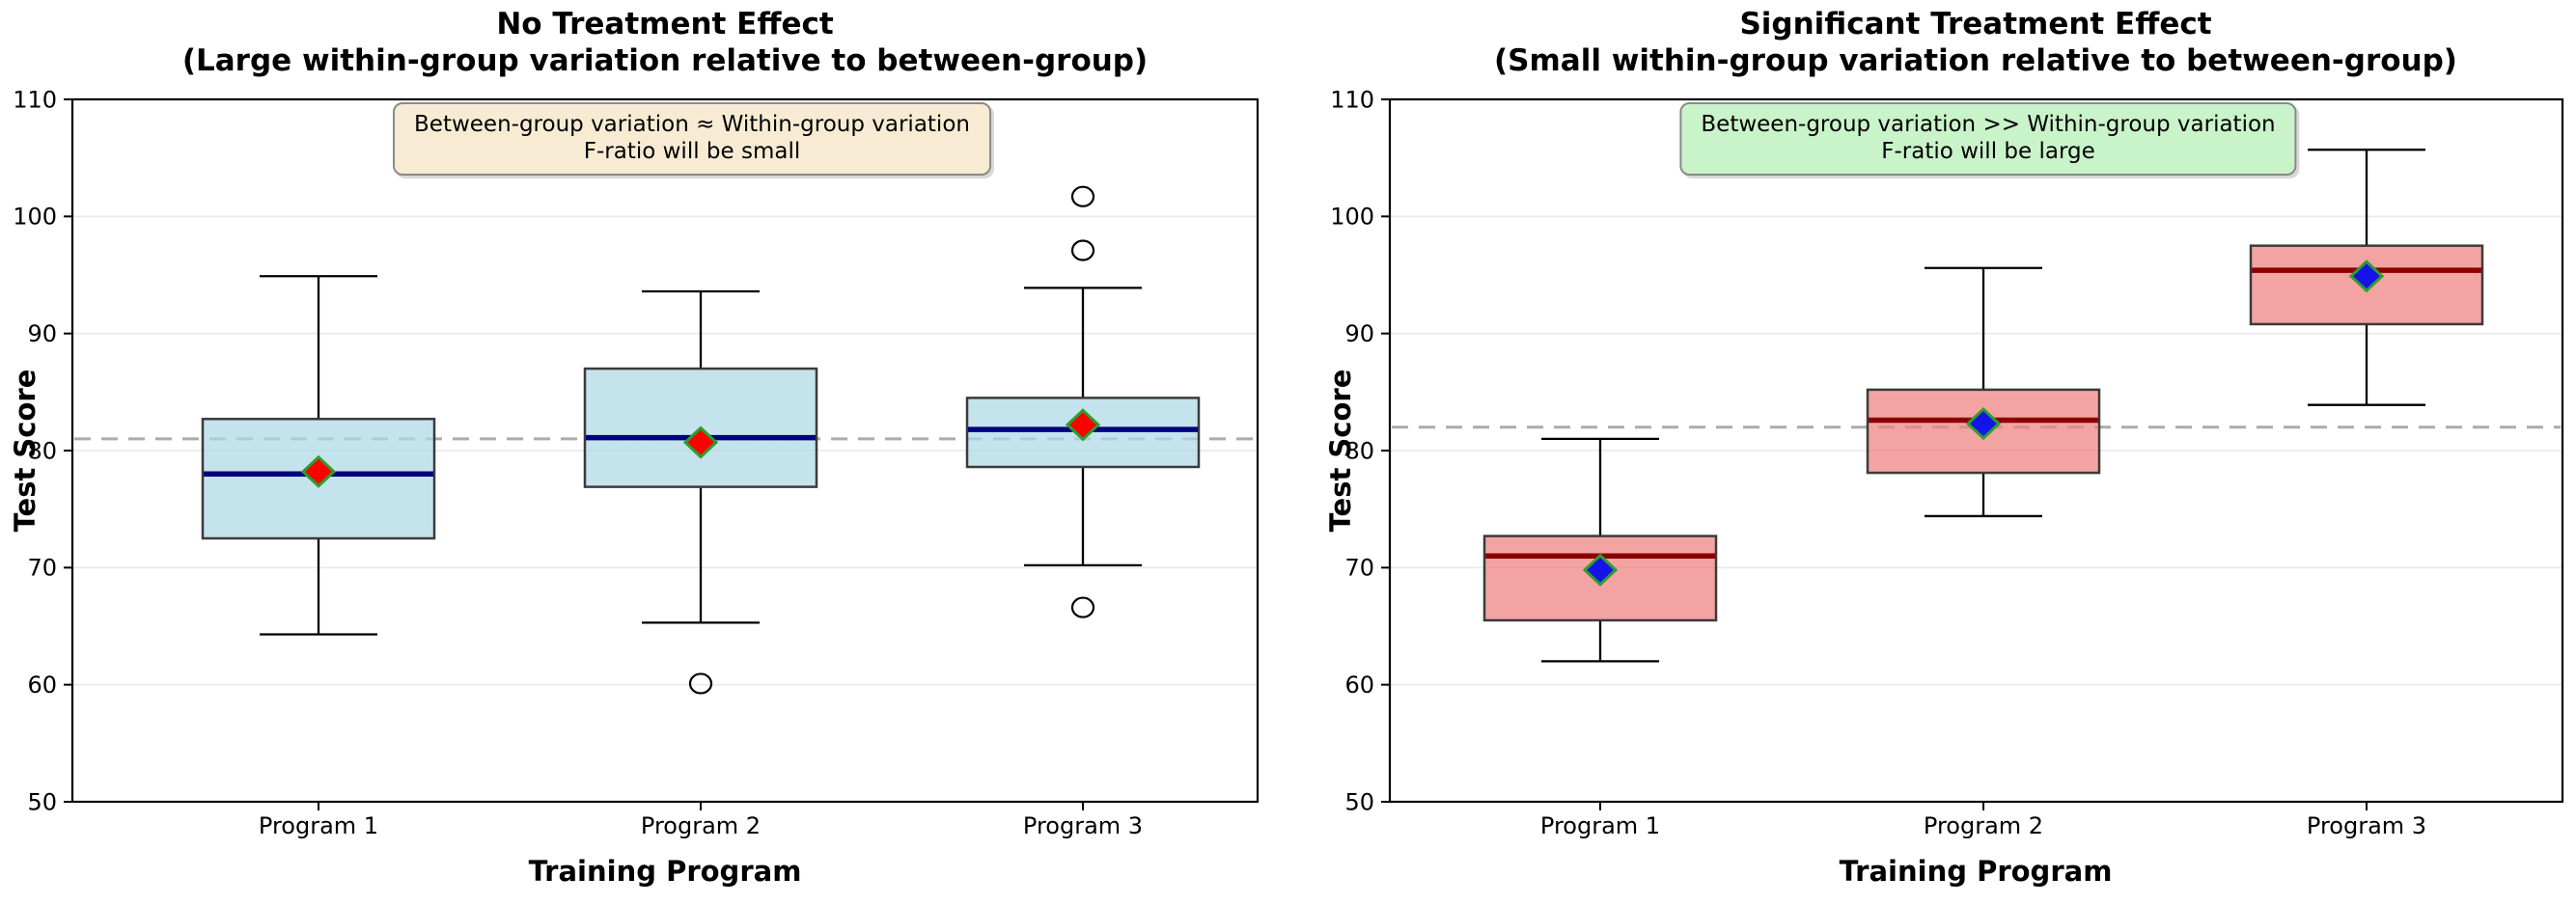 Image resolution: width=2576 pixels, height=905 pixels. I want to click on right-panel-title: Significant Treatment Effect, so click(1975, 24).